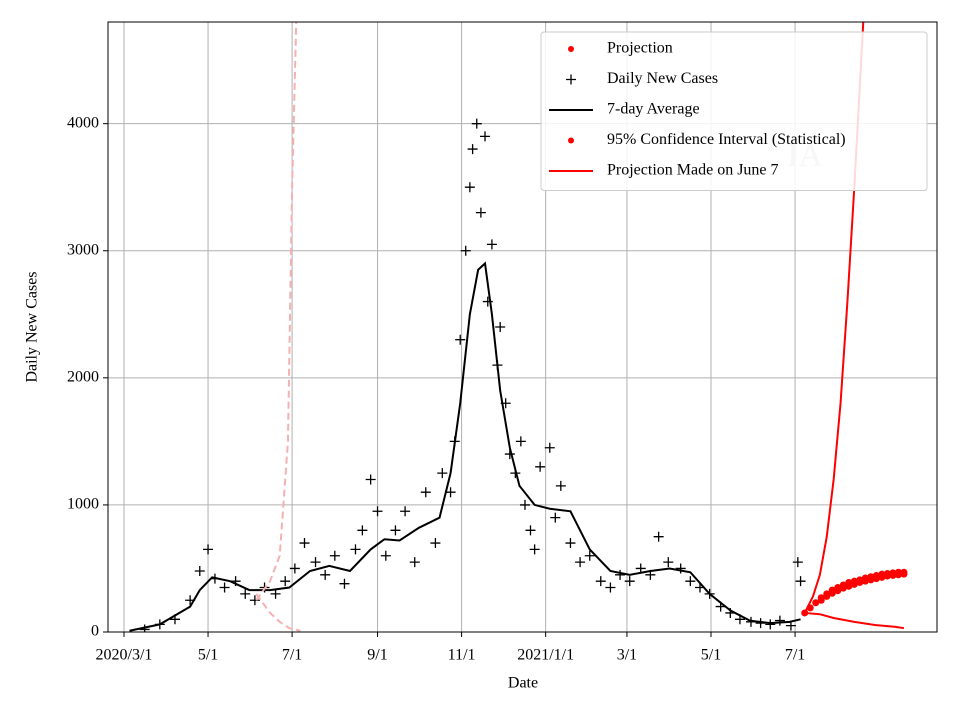 This screenshot has width=960, height=720. Describe the element at coordinates (523, 683) in the screenshot. I see `x-axis-label: Date` at that location.